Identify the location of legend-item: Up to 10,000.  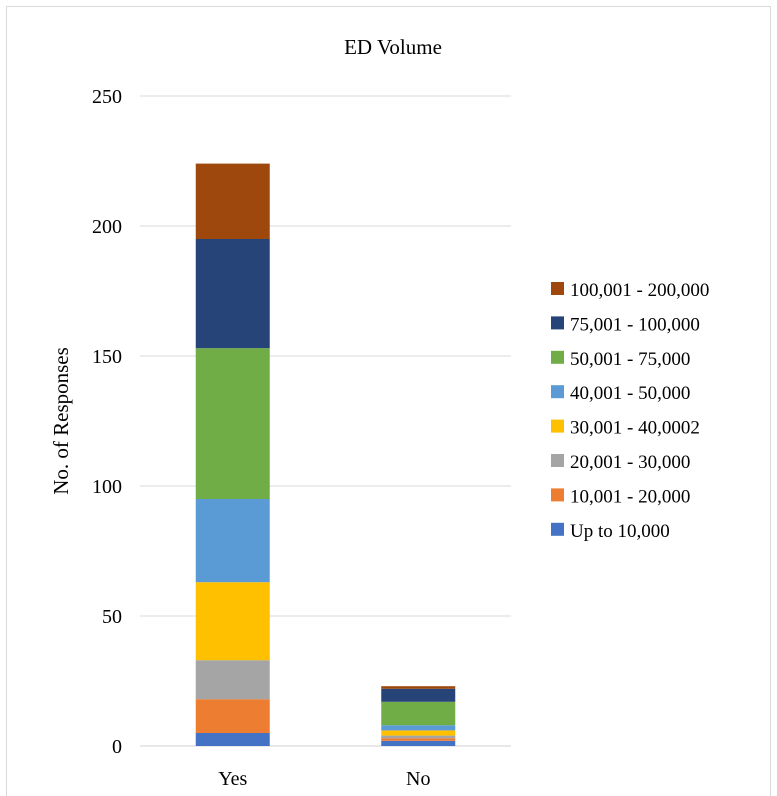
(610, 531).